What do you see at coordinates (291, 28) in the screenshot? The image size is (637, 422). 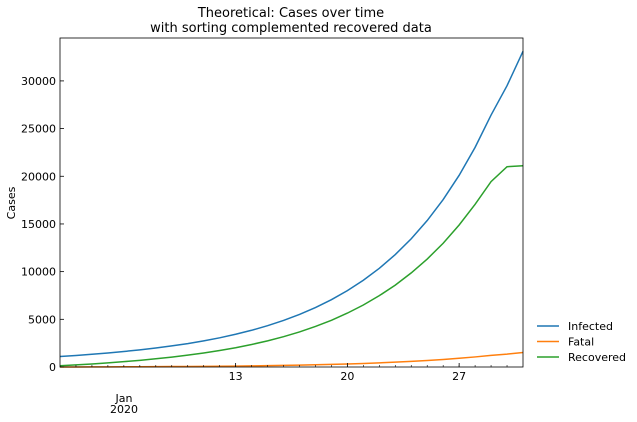 I see `chart-title-line2: with sorting complemented recovered data` at bounding box center [291, 28].